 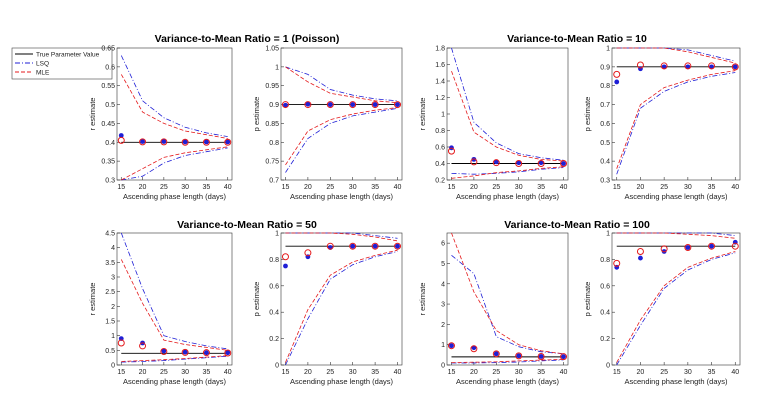 I want to click on y-axis-label: r estimate, so click(x=422, y=299).